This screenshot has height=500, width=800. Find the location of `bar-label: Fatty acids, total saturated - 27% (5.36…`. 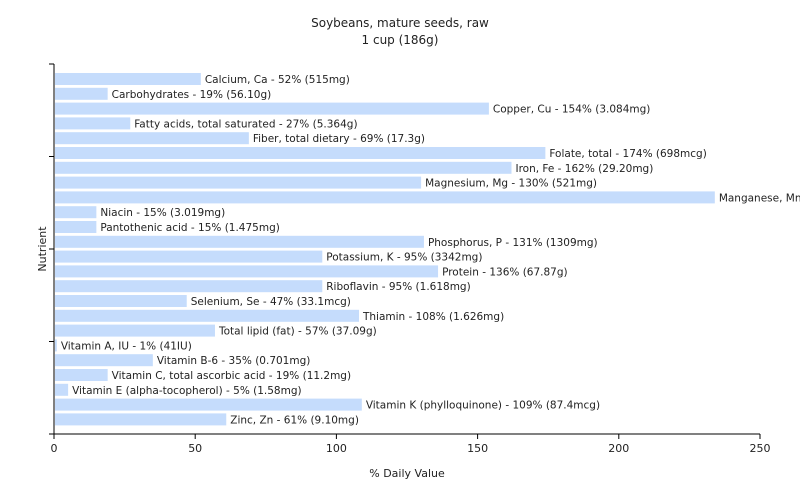

bar-label: Fatty acids, total saturated - 27% (5.36… is located at coordinates (245, 124).